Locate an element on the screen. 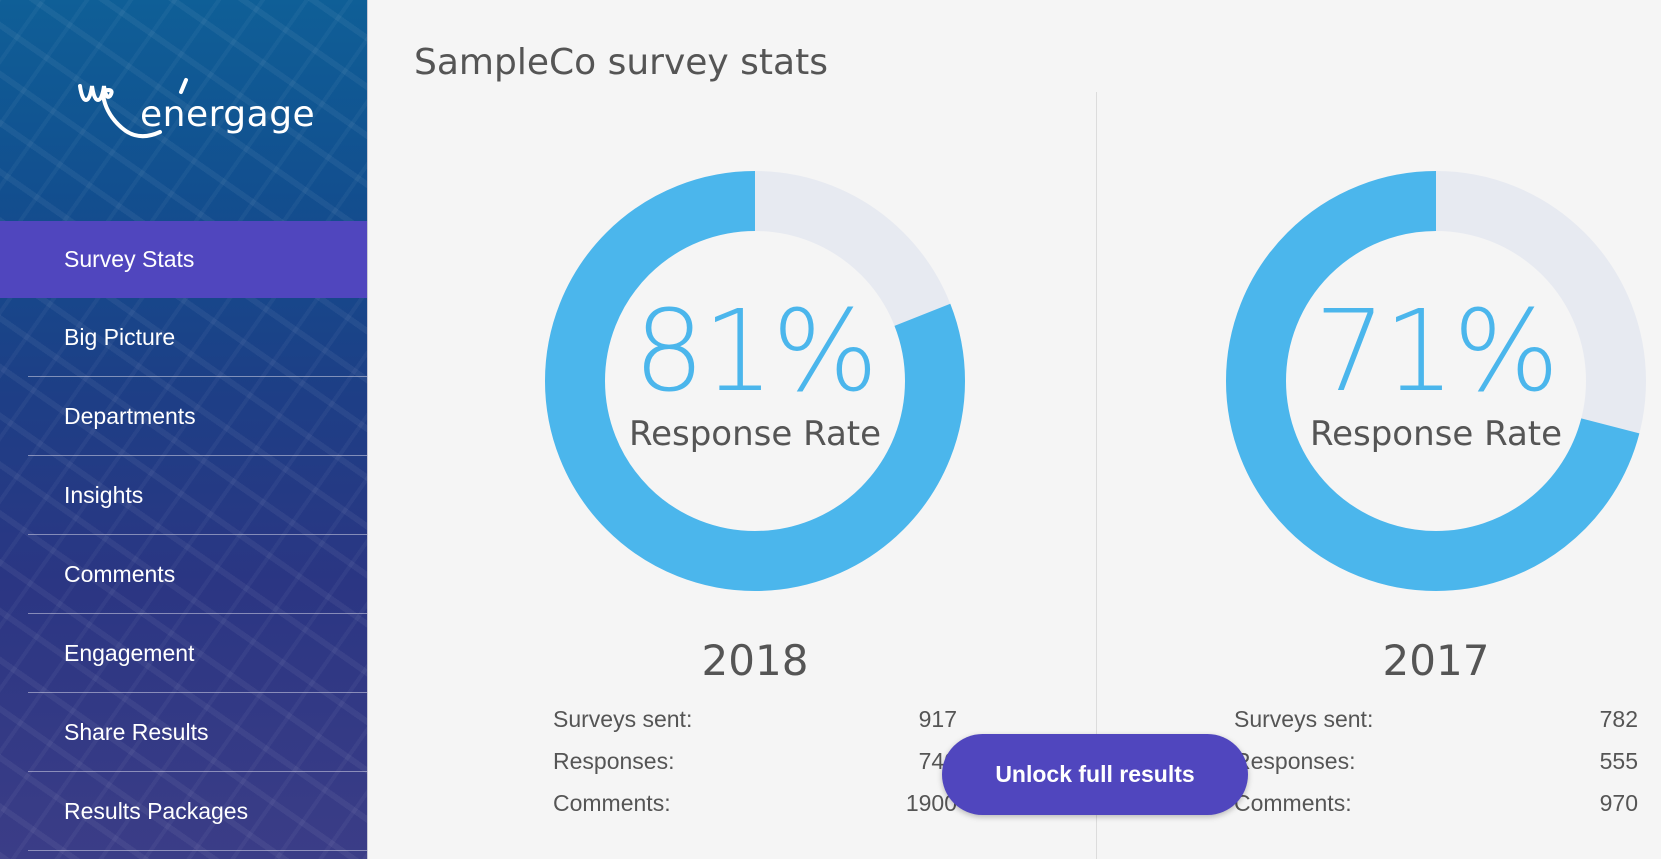 This screenshot has height=859, width=1661. survey-year: 2017 is located at coordinates (1436, 660).